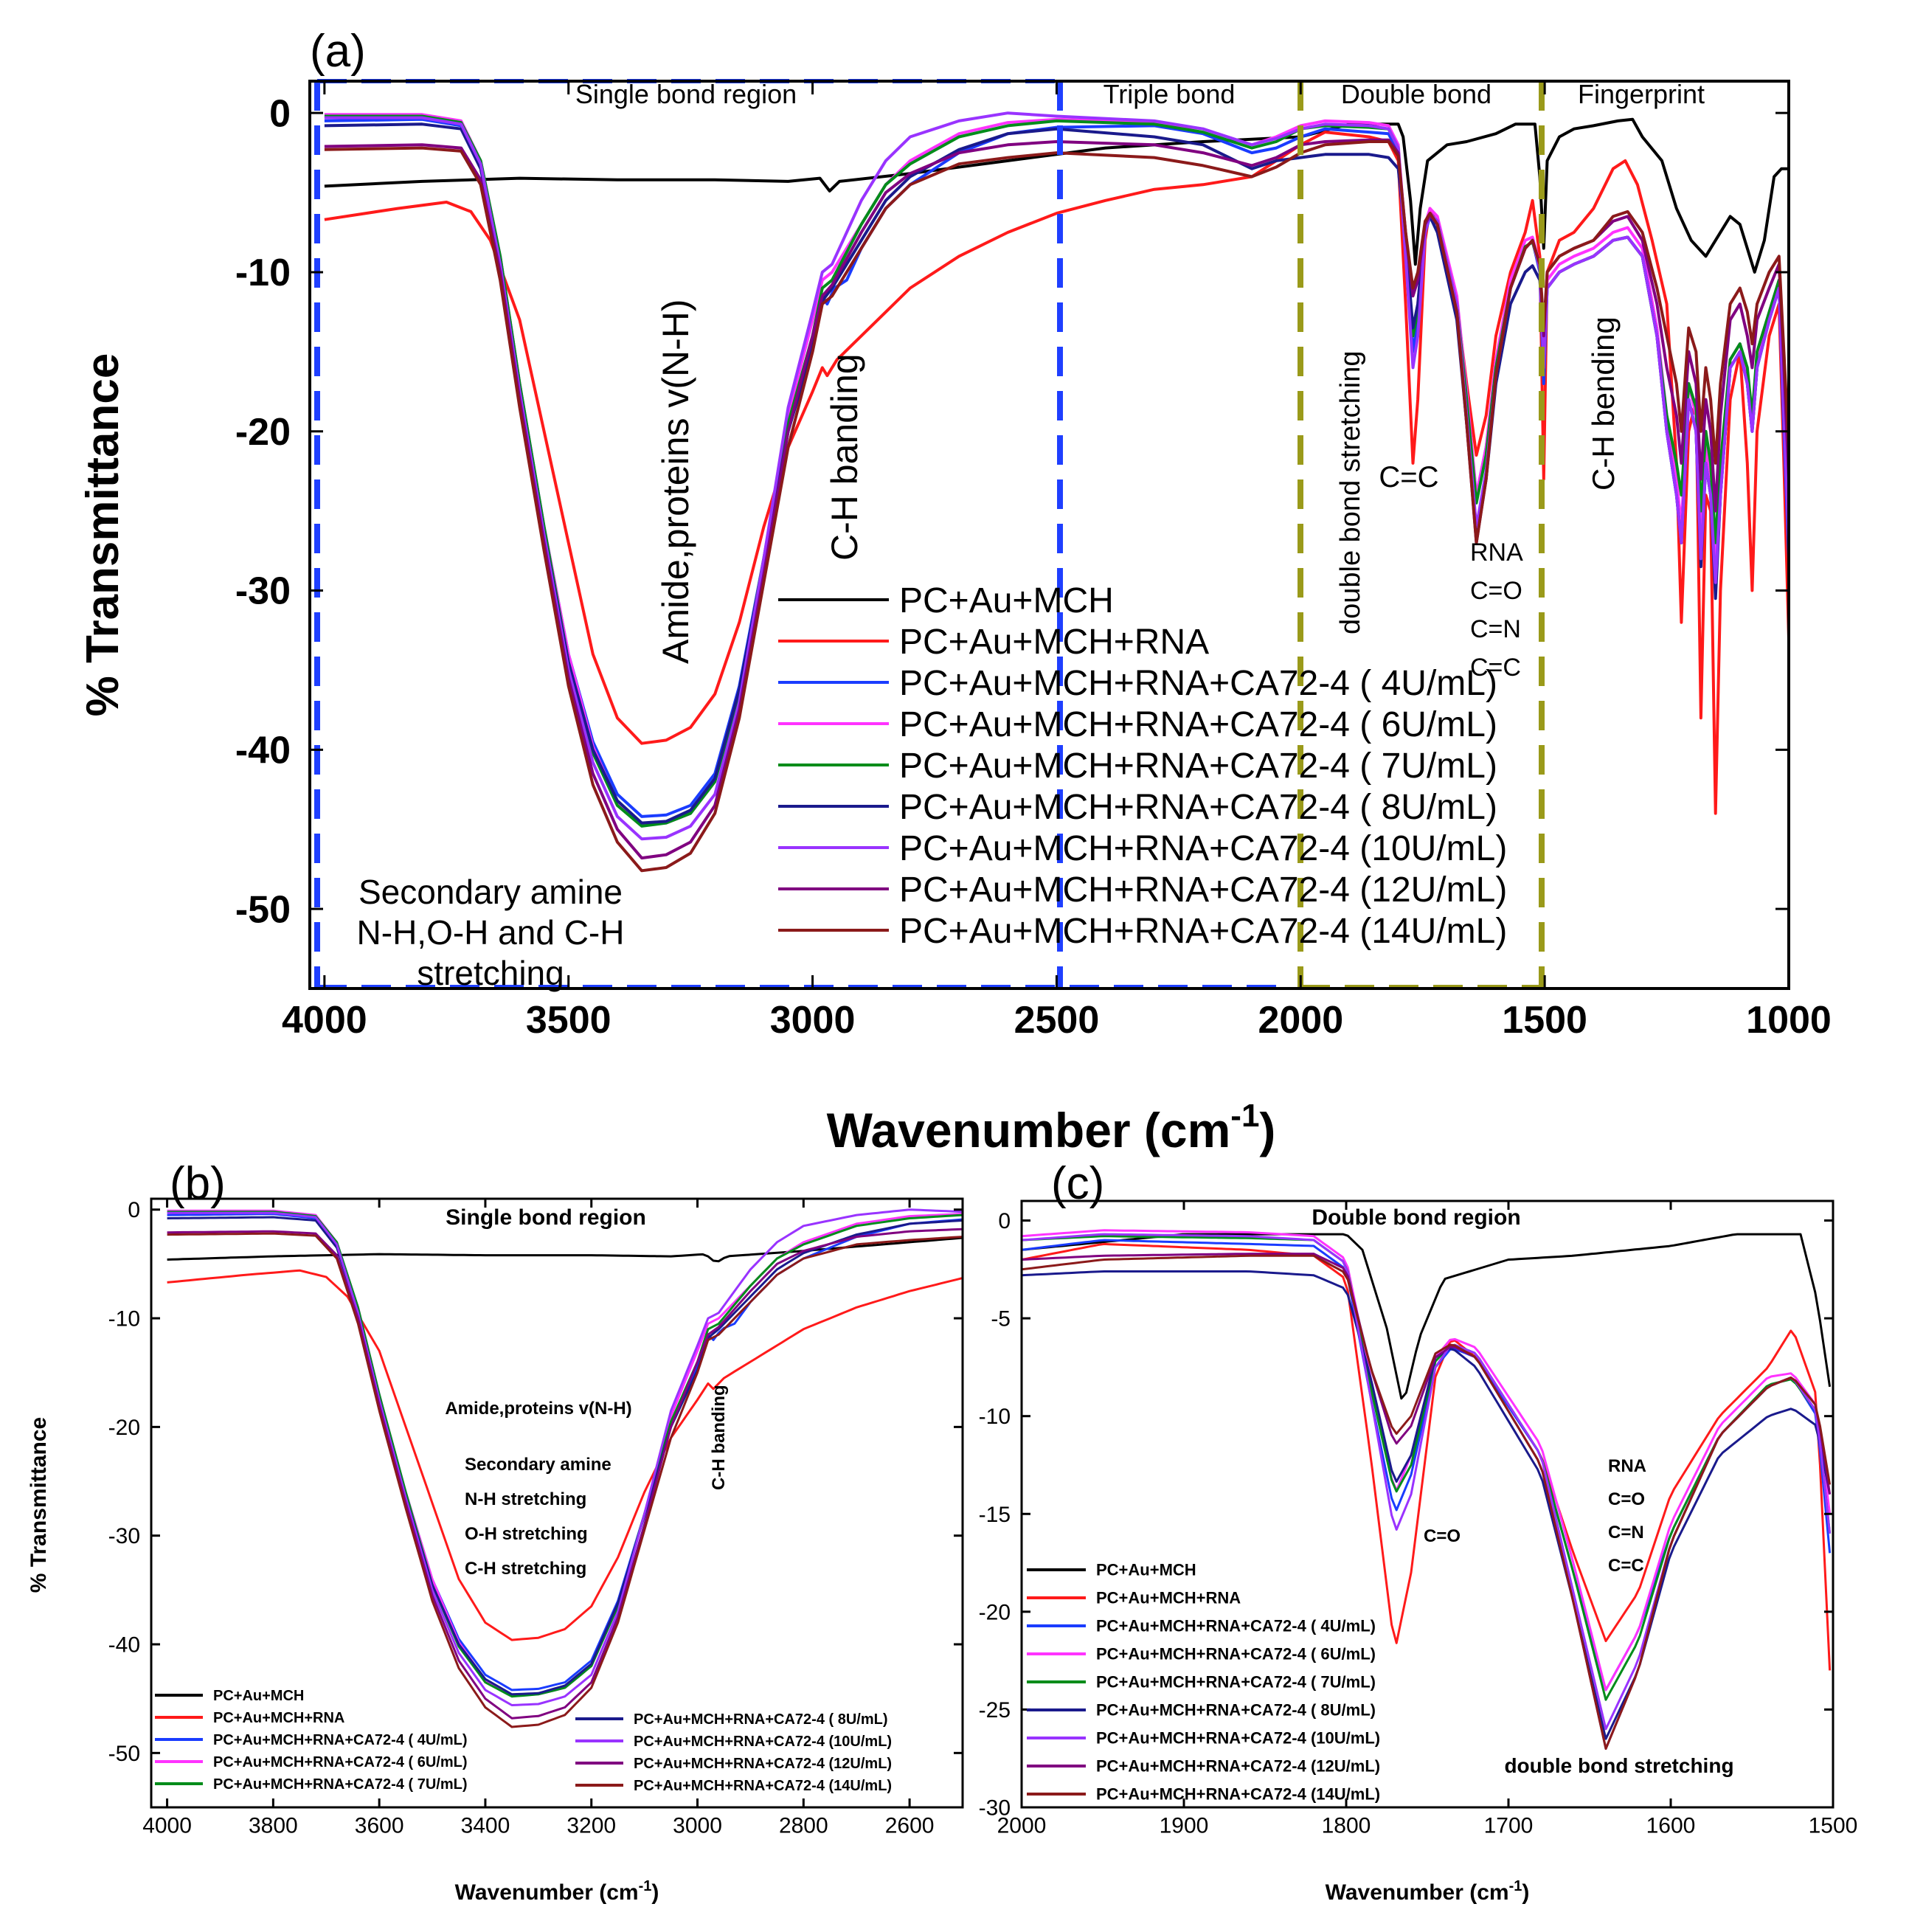 The width and height of the screenshot is (1909, 1932). What do you see at coordinates (1351, 492) in the screenshot?
I see `annotation-double-bond-stretching: double bond stretching` at bounding box center [1351, 492].